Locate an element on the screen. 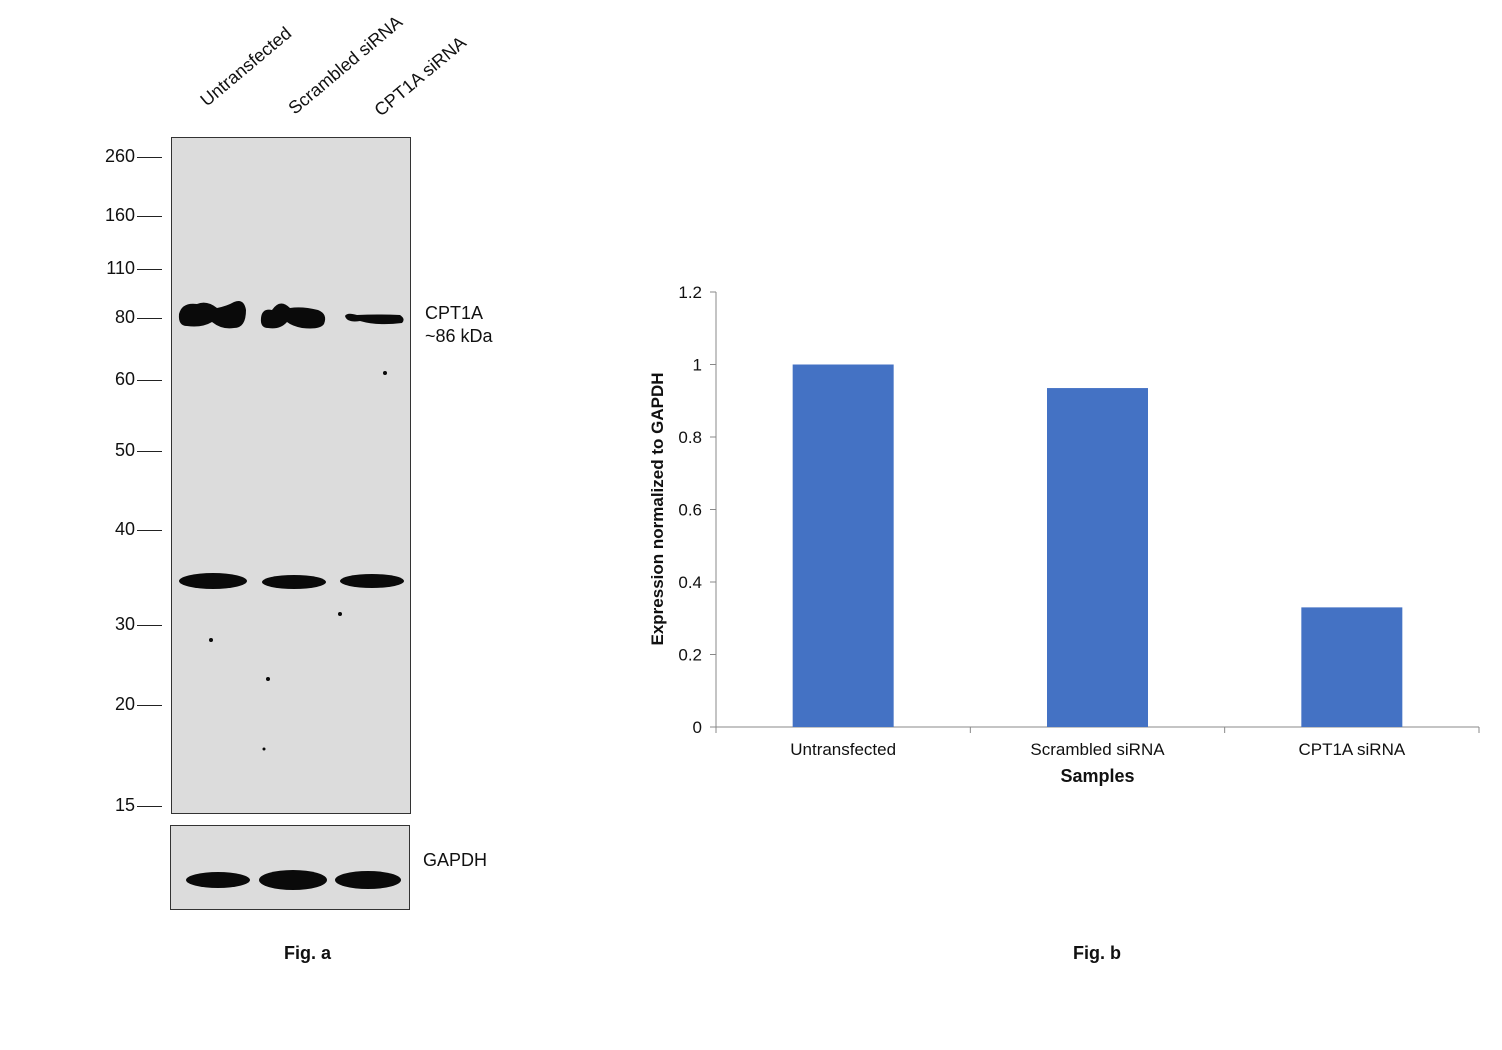  band-gapdh-lane3 is located at coordinates (368, 880).